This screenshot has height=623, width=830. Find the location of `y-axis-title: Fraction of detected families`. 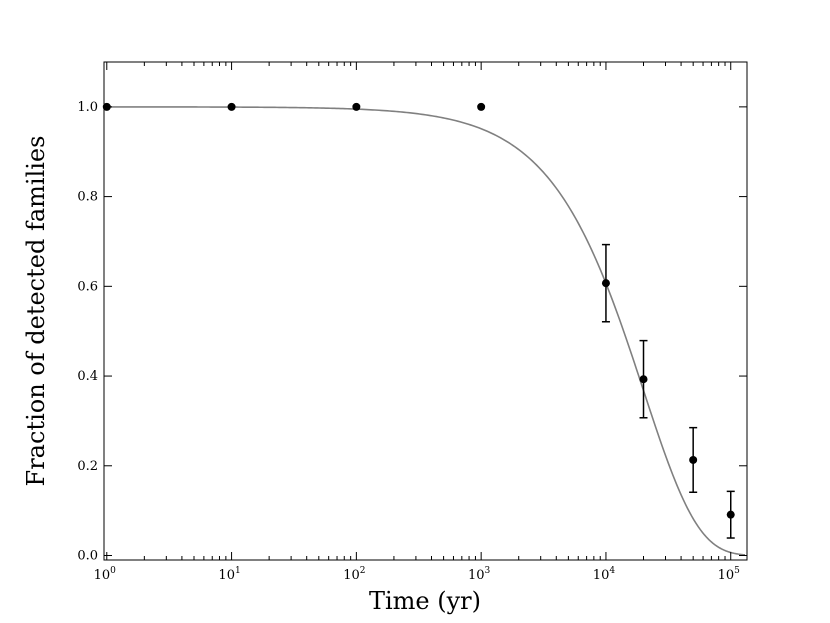

y-axis-title: Fraction of detected families is located at coordinates (36, 311).